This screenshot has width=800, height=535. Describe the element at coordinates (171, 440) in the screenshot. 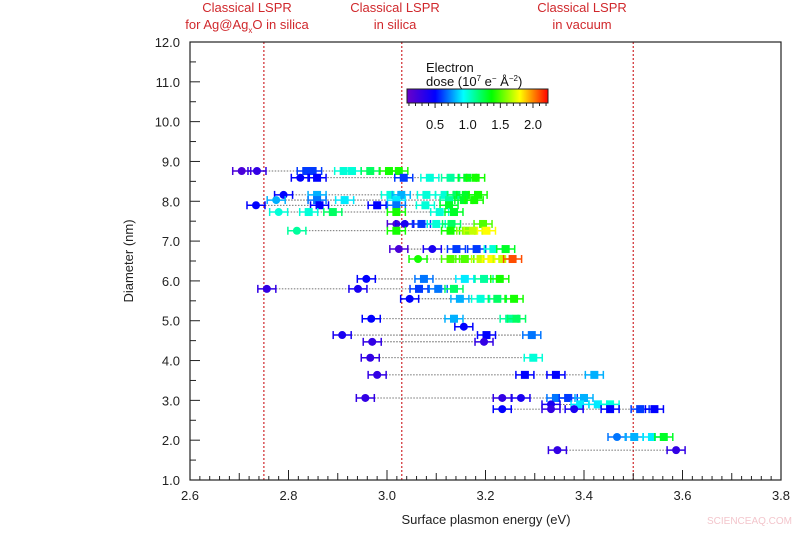

I see `y-tick-label: 2.0` at that location.